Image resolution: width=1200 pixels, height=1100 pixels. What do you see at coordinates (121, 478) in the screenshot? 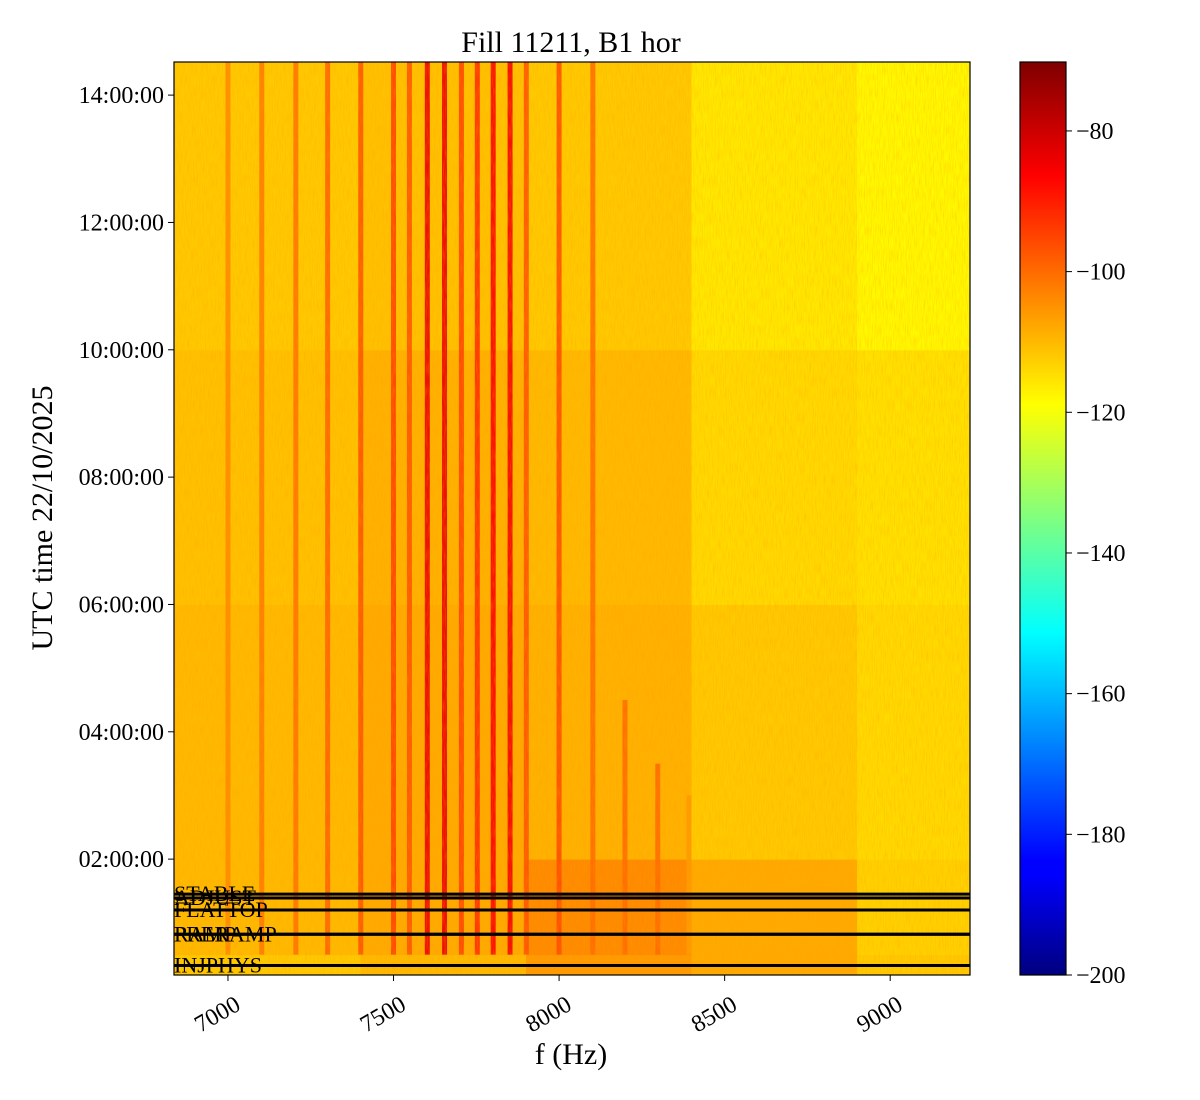
I see `y-tick-label: 08:00:00` at bounding box center [121, 478].